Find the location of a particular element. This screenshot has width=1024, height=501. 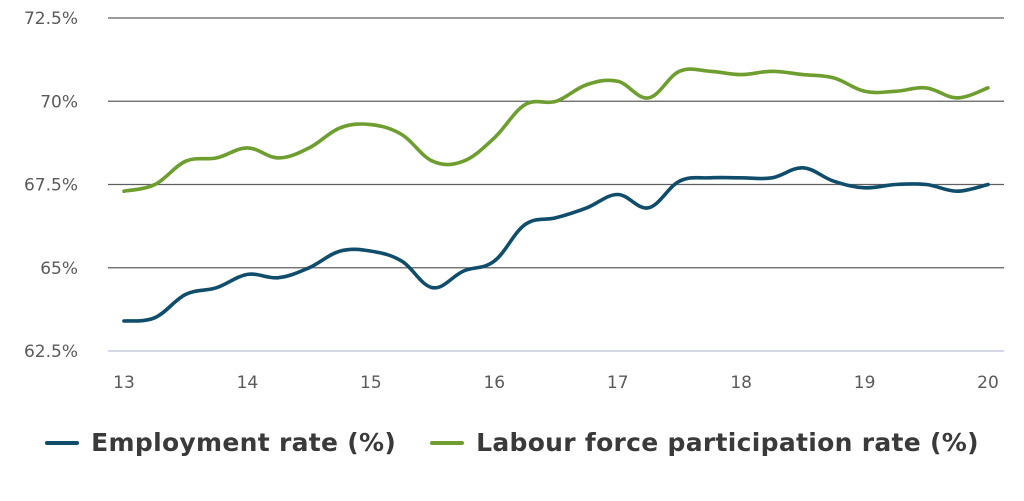

legend-item-participation: Labour force participation rate (%) is located at coordinates (704, 442).